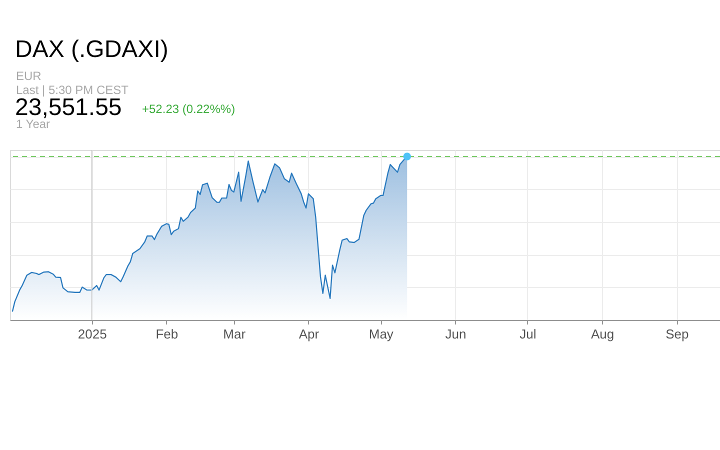  Describe the element at coordinates (234, 334) in the screenshot. I see `x-tick-label: Mar` at that location.